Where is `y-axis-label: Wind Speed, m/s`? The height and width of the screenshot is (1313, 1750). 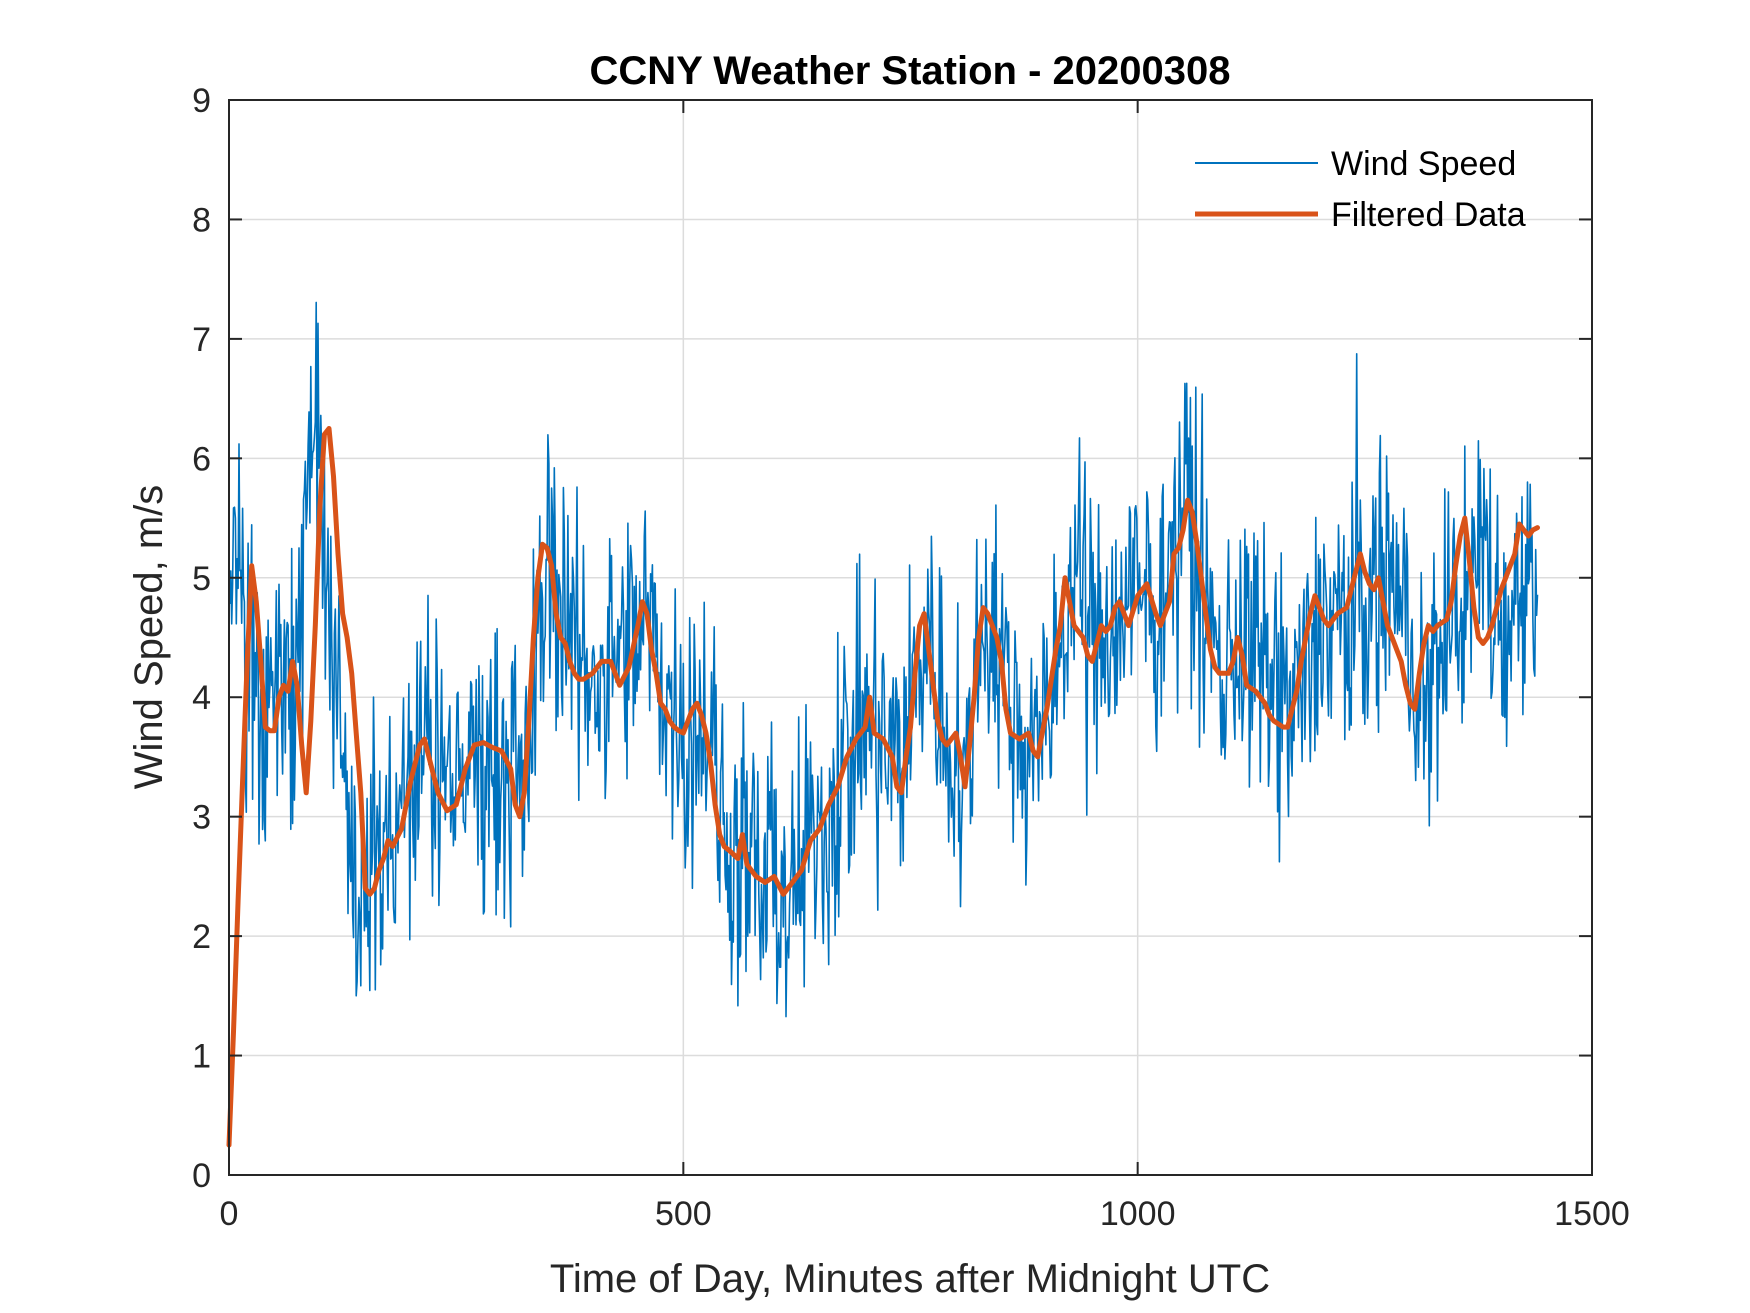 y-axis-label: Wind Speed, m/s is located at coordinates (149, 637).